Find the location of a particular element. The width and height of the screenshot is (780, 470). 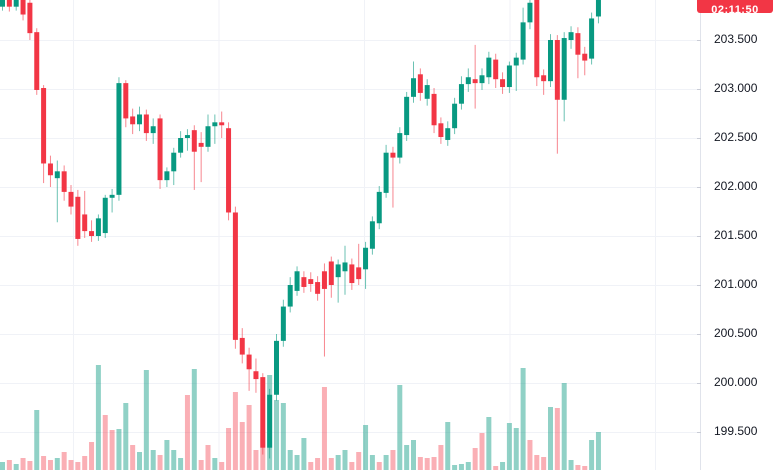

countdown-badge: 02:11:50 is located at coordinates (735, 6).